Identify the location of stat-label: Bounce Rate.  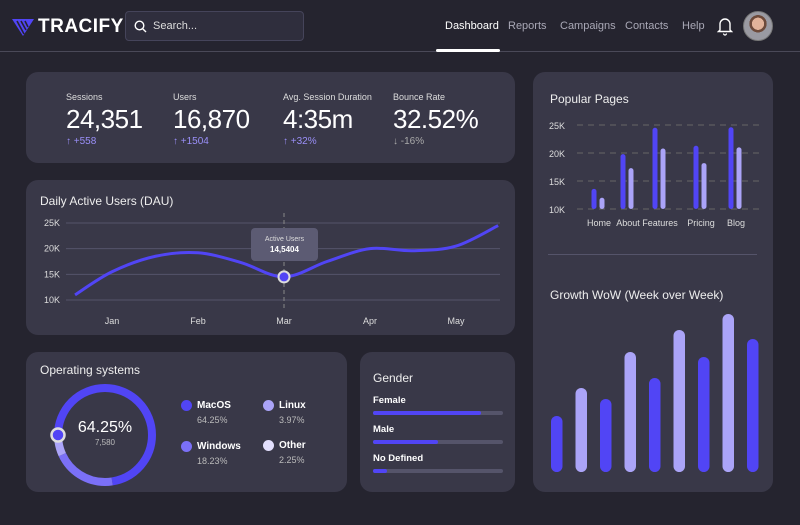
(419, 97).